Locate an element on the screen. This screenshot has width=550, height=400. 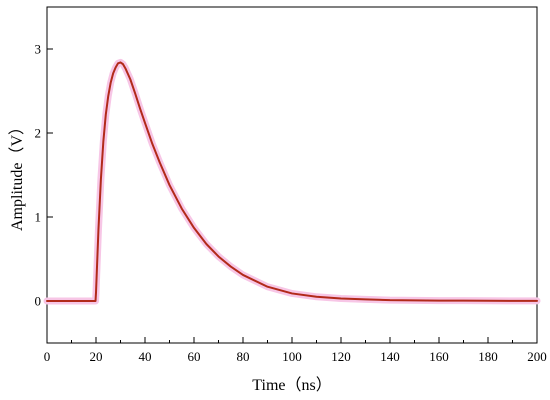
x-tick-label: 40 is located at coordinates (145, 356).